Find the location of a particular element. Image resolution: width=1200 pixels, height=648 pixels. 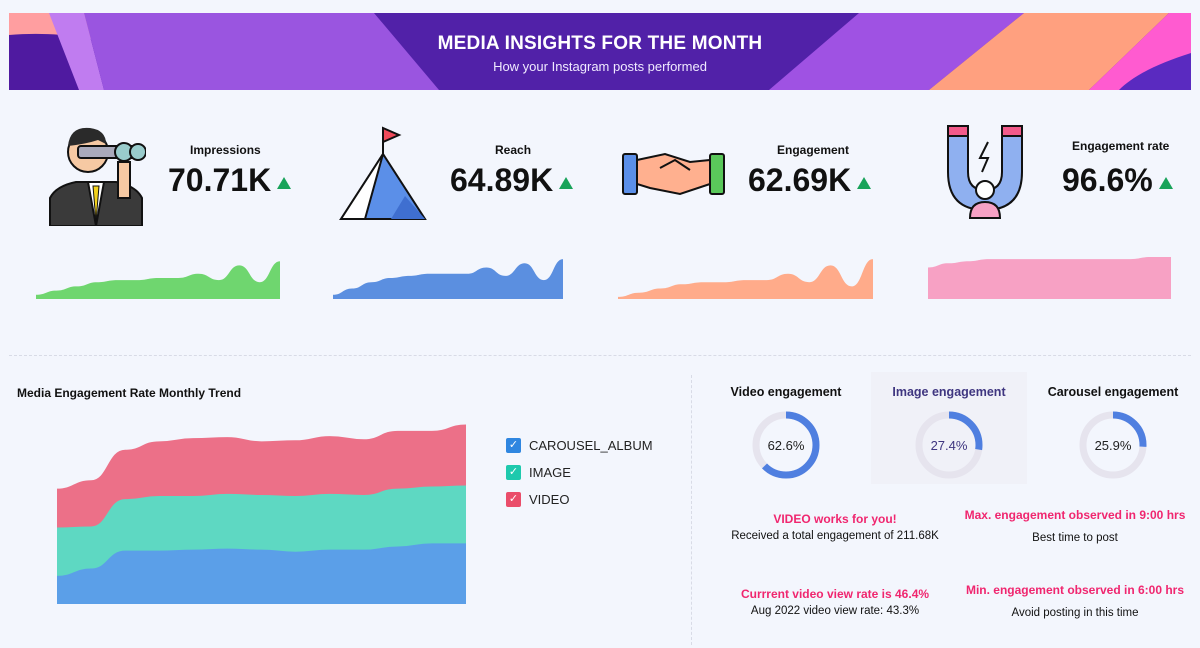

kpi-engagement: Engagement 62.69K is located at coordinates (750, 175).